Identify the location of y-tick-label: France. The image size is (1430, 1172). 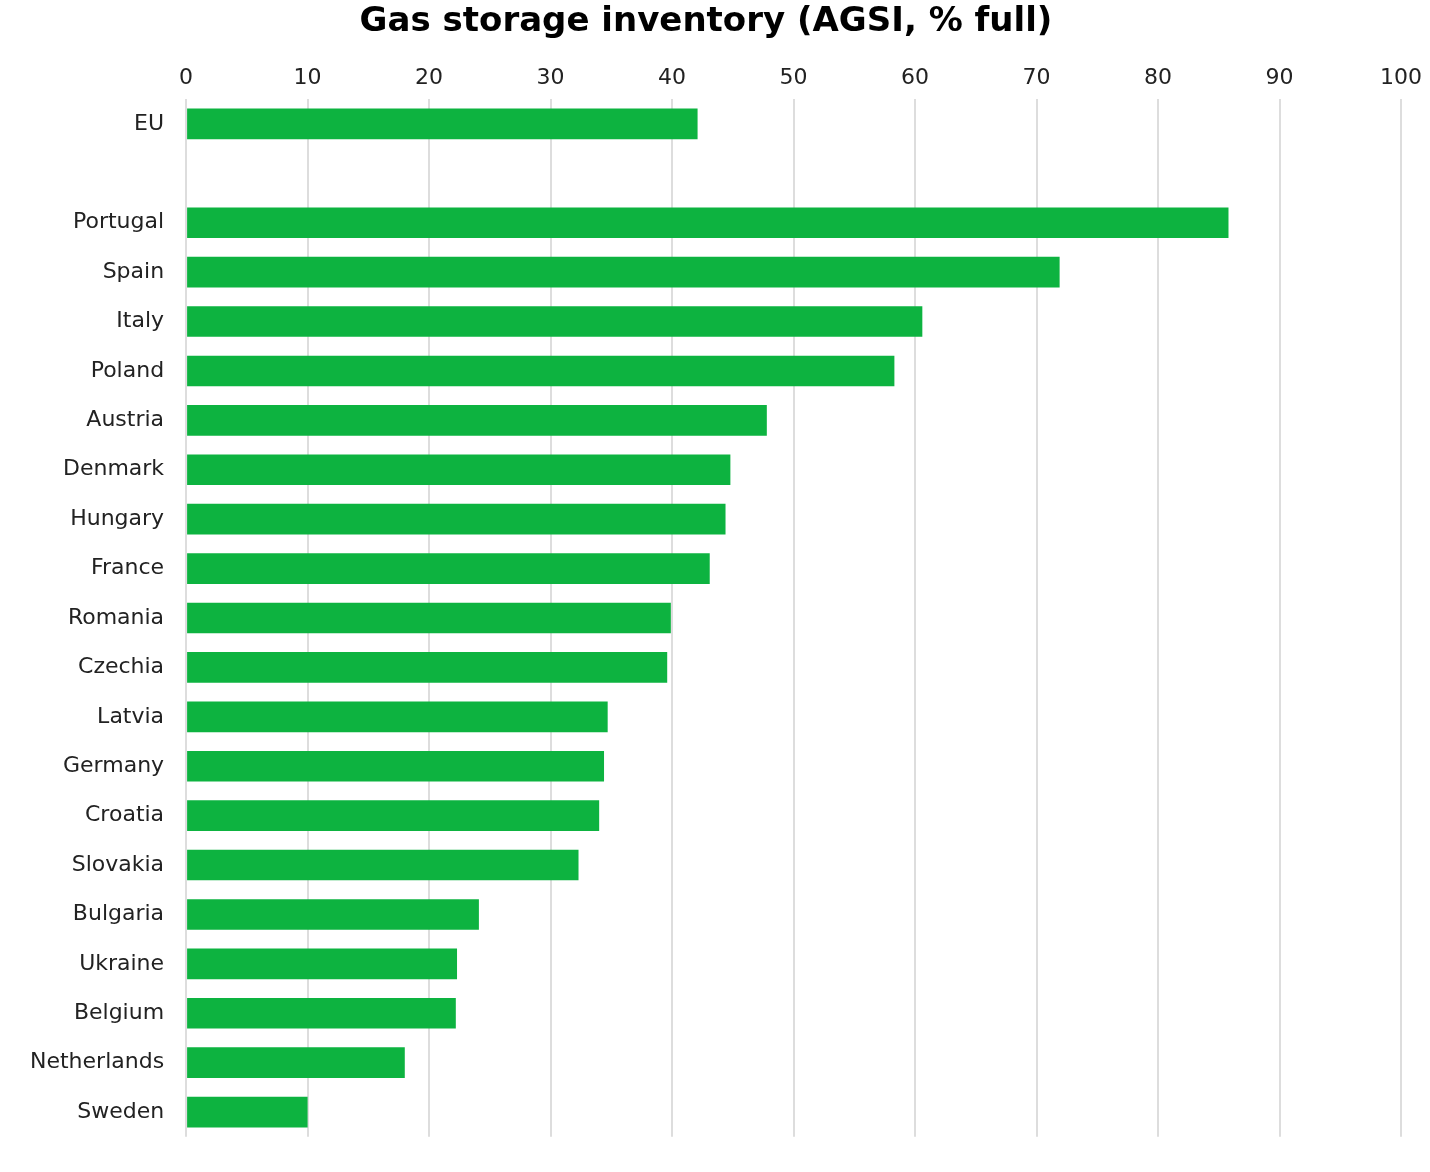
(127, 567).